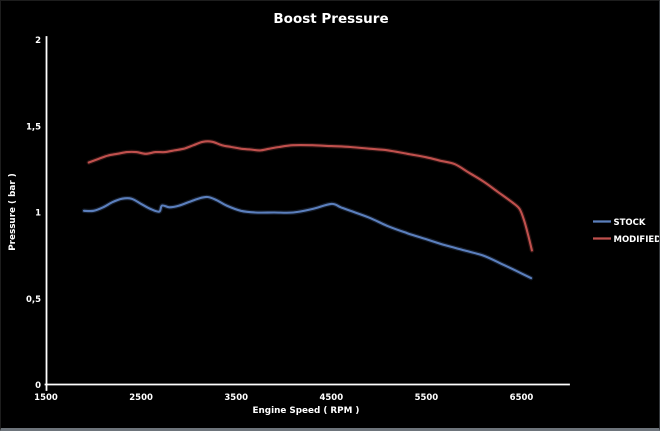 The width and height of the screenshot is (660, 431). Describe the element at coordinates (38, 214) in the screenshot. I see `y-tick-label: 1` at that location.